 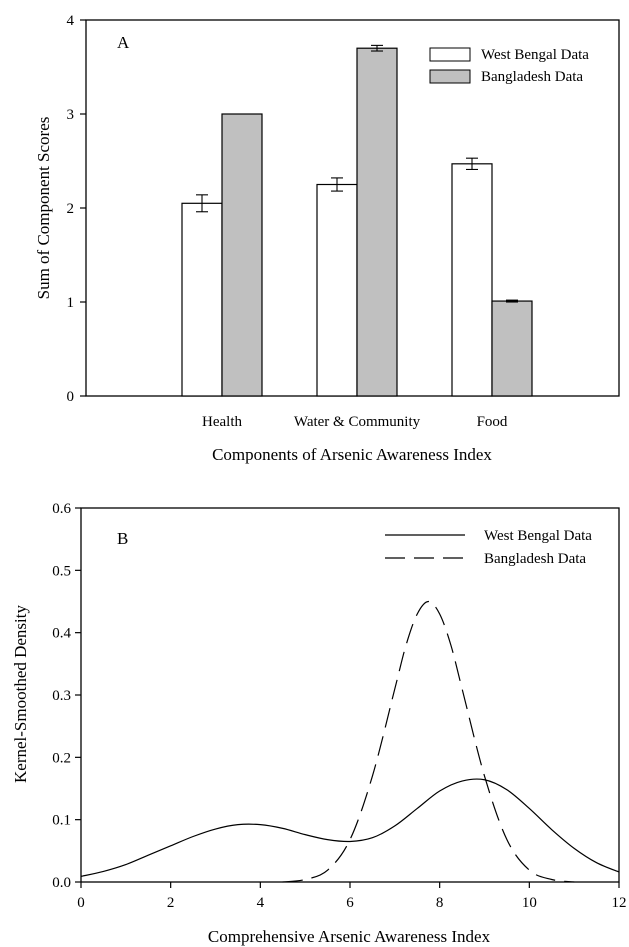 I want to click on panel-b-x-tick-label: 2, so click(x=171, y=903).